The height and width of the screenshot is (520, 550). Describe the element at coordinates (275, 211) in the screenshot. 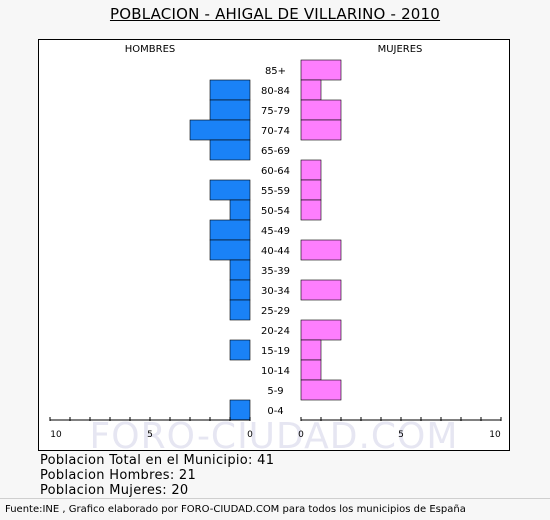

I see `age-label-50-54: 50-54` at that location.